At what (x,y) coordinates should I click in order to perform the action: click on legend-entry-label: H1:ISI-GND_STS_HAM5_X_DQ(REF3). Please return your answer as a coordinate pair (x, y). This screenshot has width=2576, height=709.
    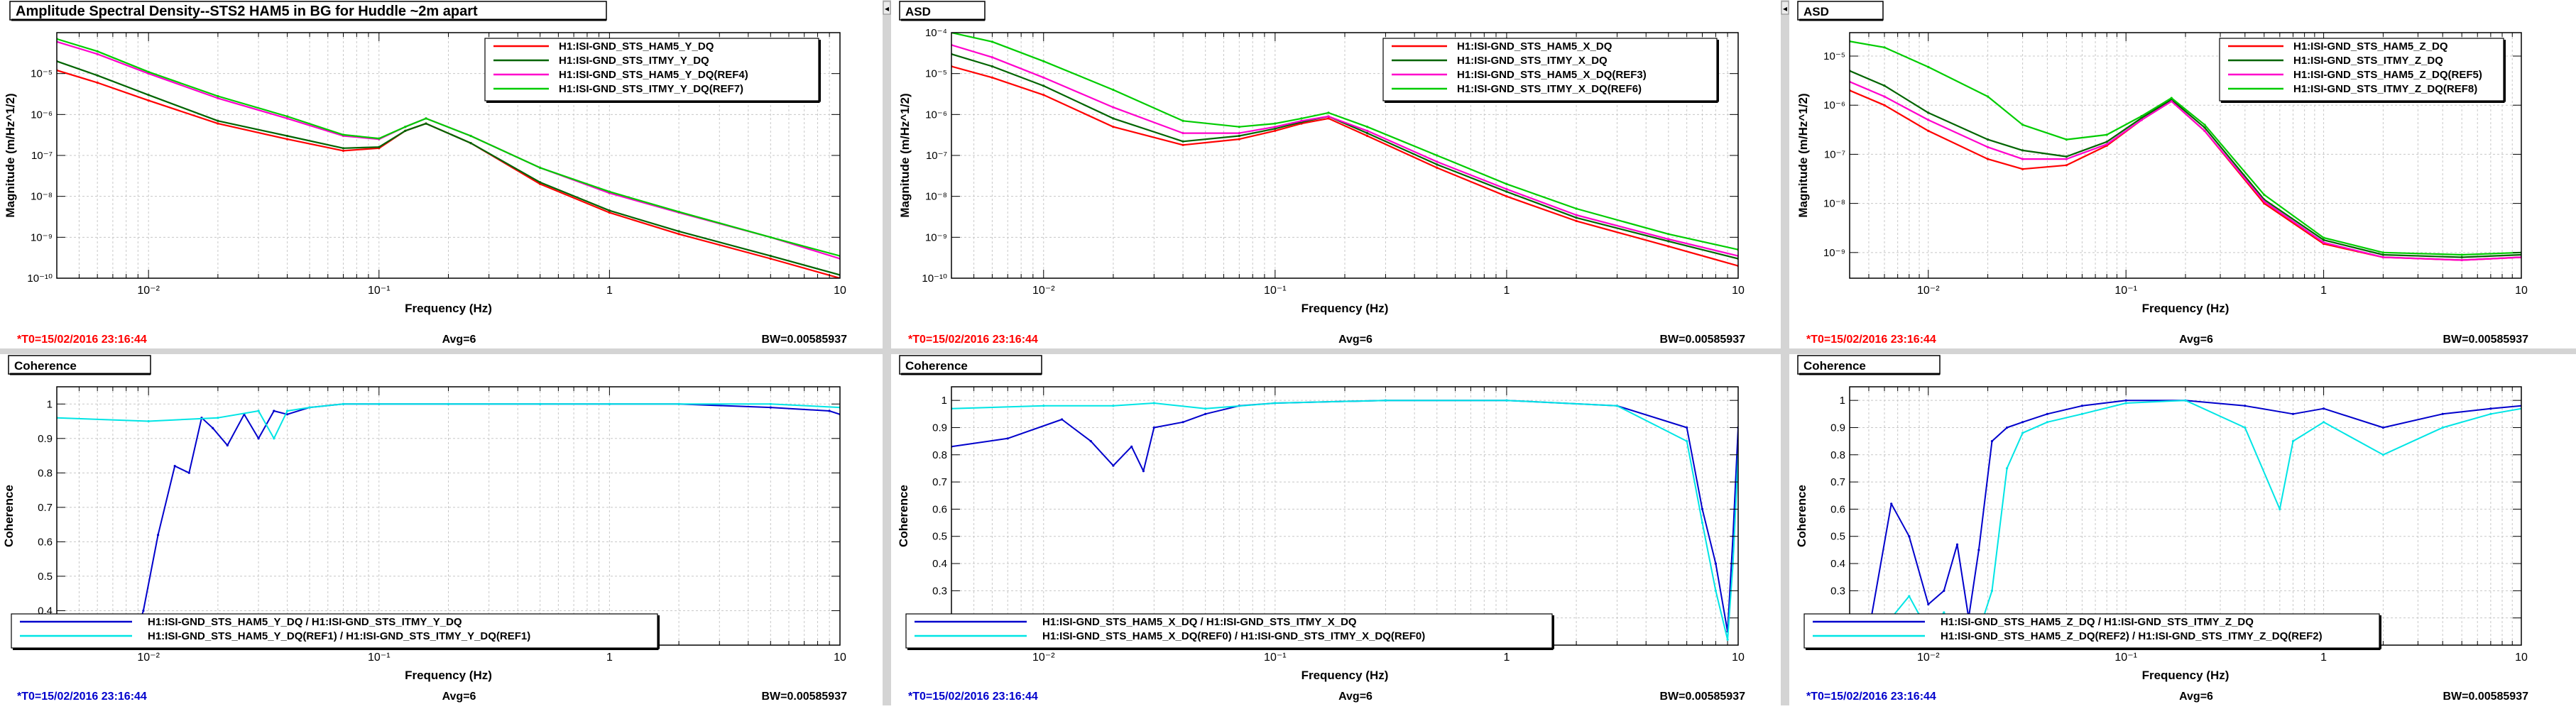
    Looking at the image, I should click on (1552, 75).